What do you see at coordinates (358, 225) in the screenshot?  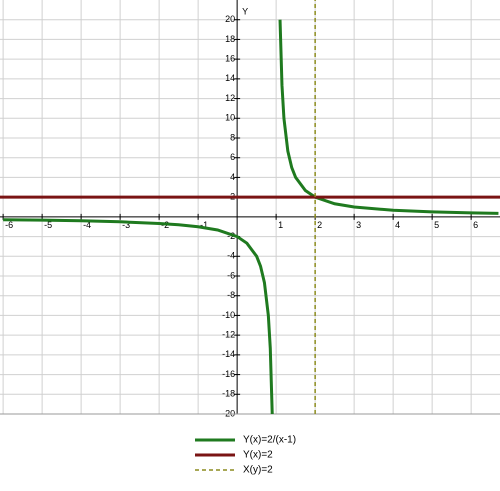 I see `x-tick-label: 3` at bounding box center [358, 225].